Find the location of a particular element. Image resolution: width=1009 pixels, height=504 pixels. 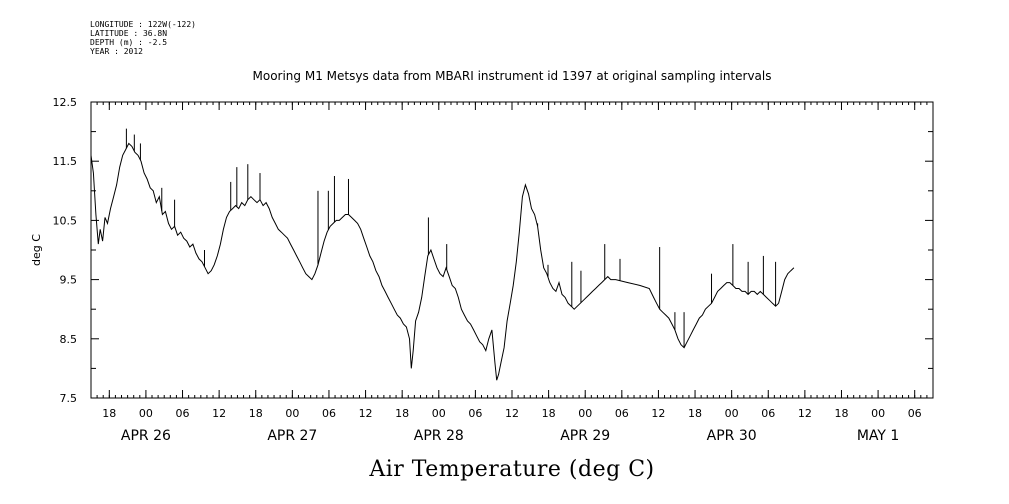

x-date-label: APR 26 is located at coordinates (146, 436).